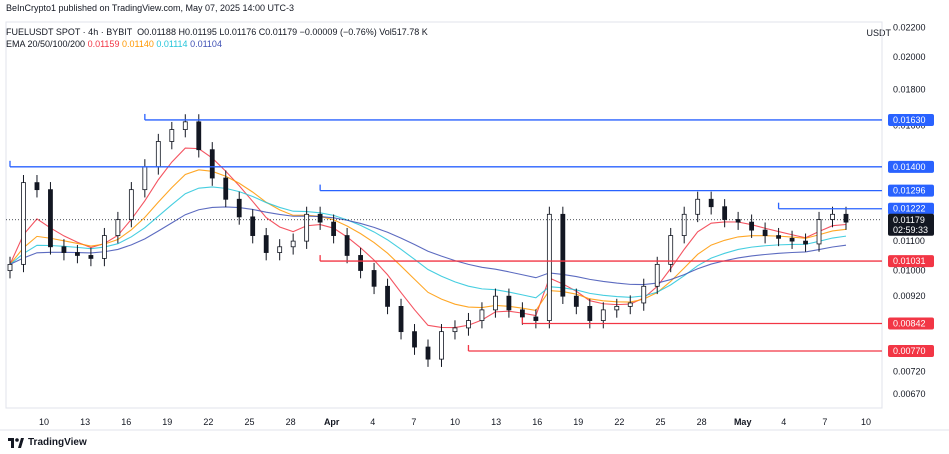  Describe the element at coordinates (141, 32) in the screenshot. I see `open-label: O` at that location.